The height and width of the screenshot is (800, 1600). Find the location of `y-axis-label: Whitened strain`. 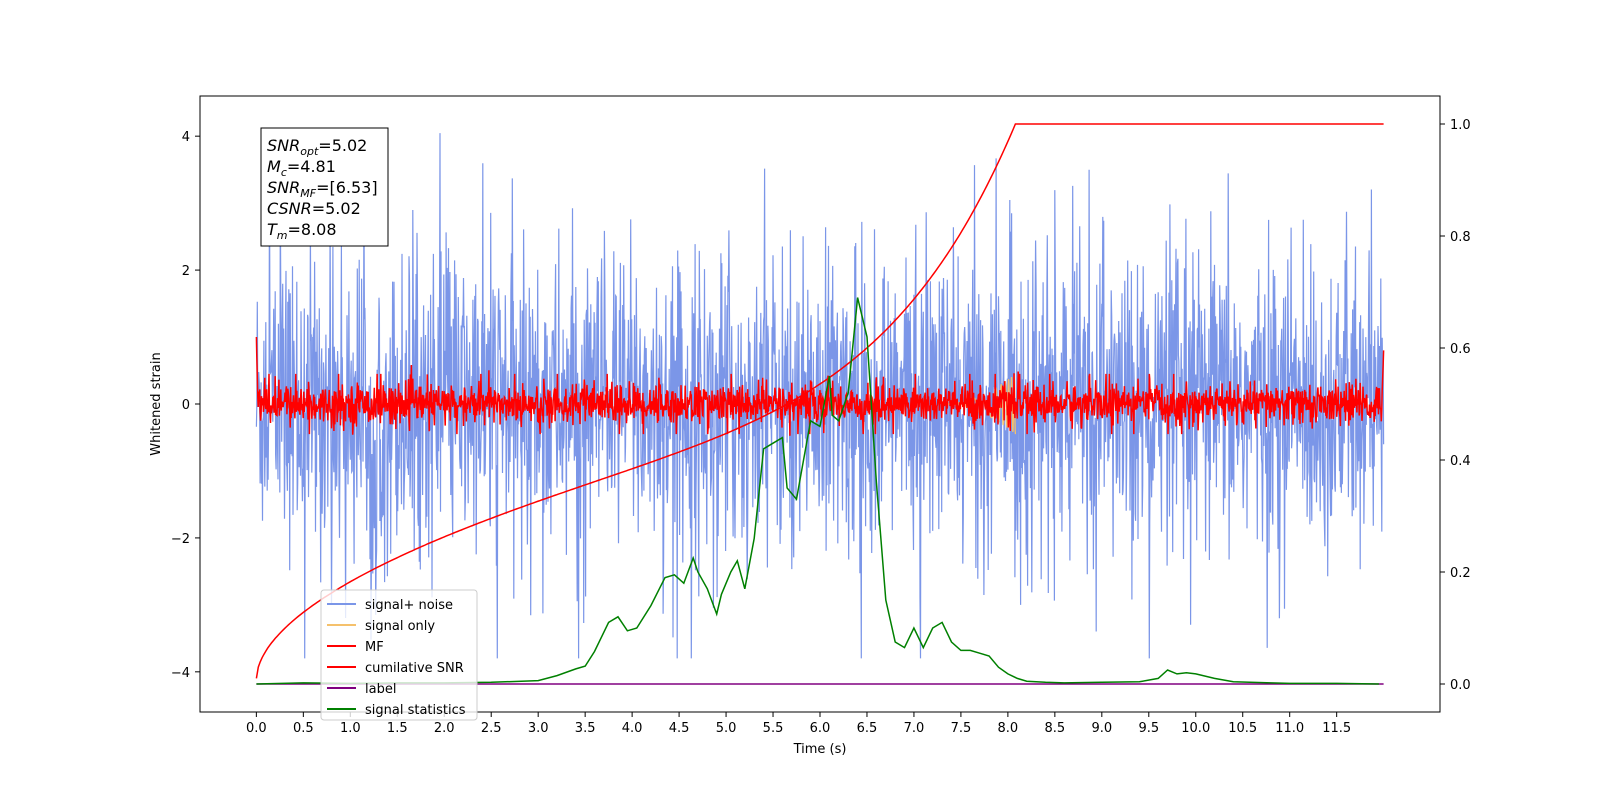

y-axis-label: Whitened strain is located at coordinates (156, 403).